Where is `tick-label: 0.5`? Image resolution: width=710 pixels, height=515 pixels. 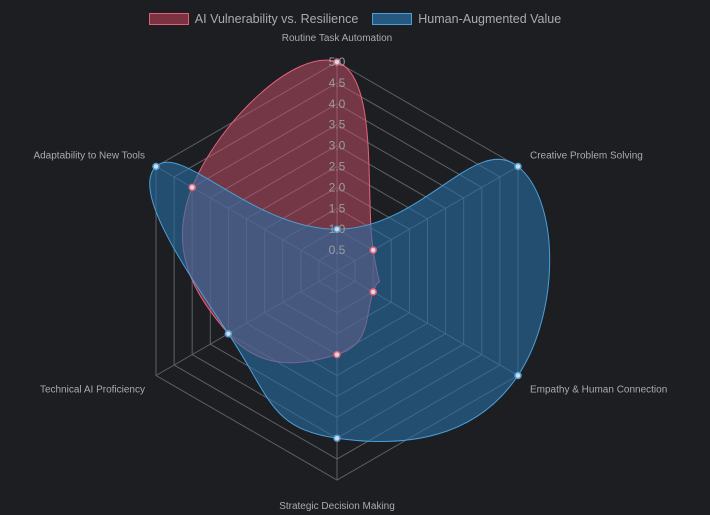
tick-label: 0.5 is located at coordinates (337, 250).